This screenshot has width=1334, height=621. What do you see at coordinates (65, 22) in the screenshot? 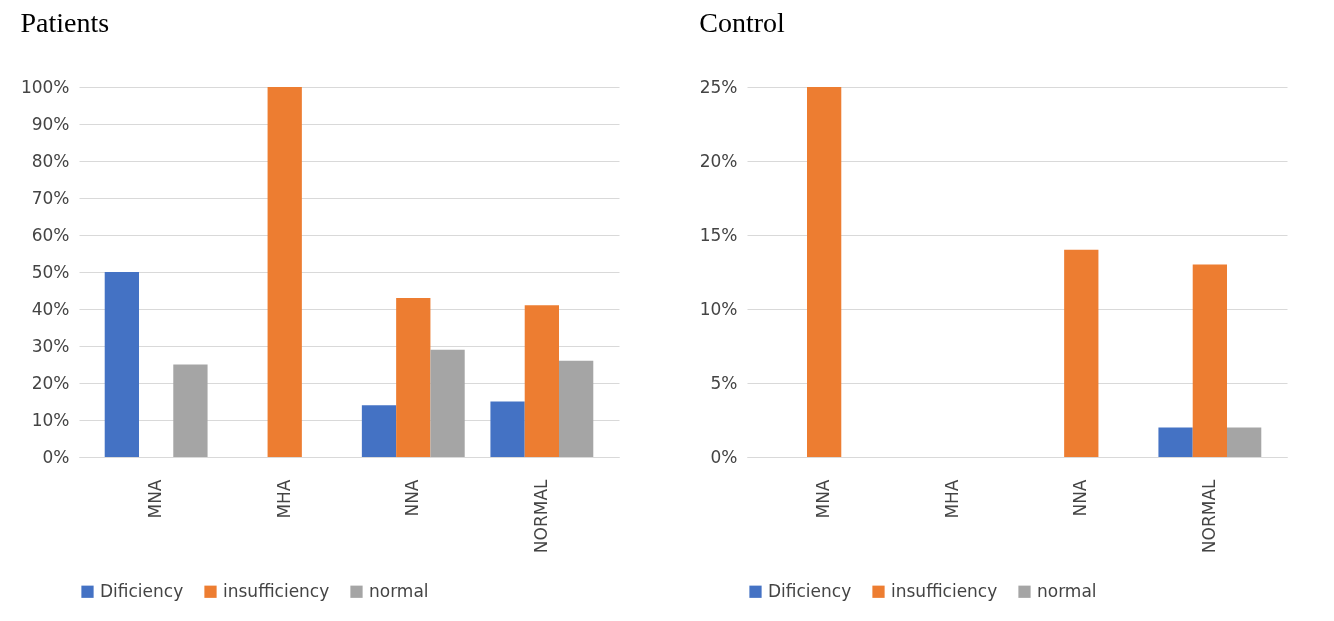
I see `chart-title: Patients` at bounding box center [65, 22].